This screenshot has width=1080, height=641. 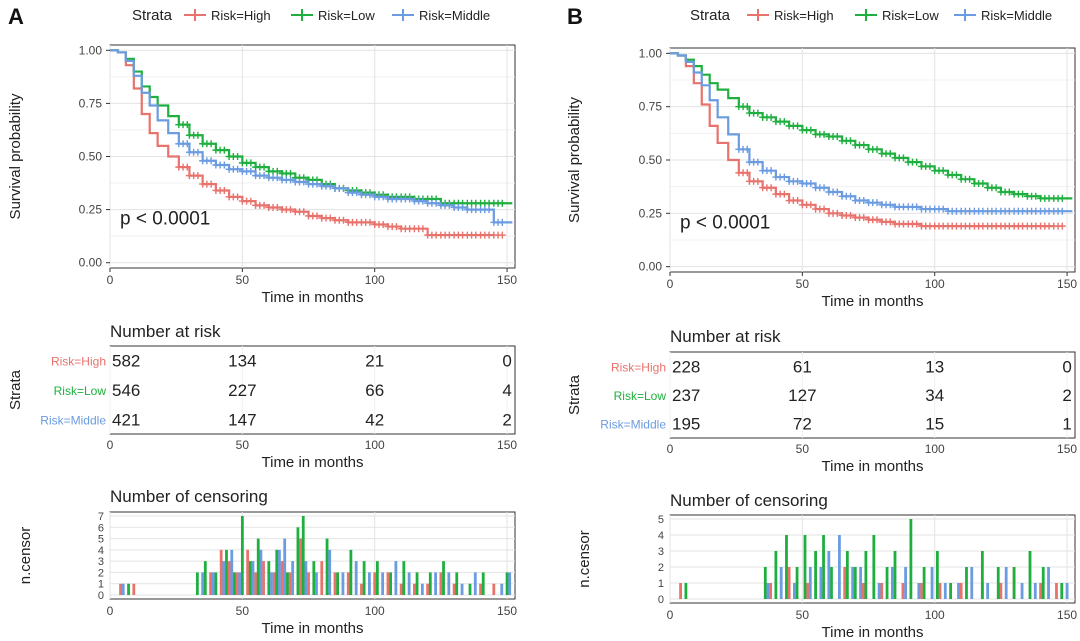 What do you see at coordinates (910, 15) in the screenshot?
I see `legend-item: Risk=Low` at bounding box center [910, 15].